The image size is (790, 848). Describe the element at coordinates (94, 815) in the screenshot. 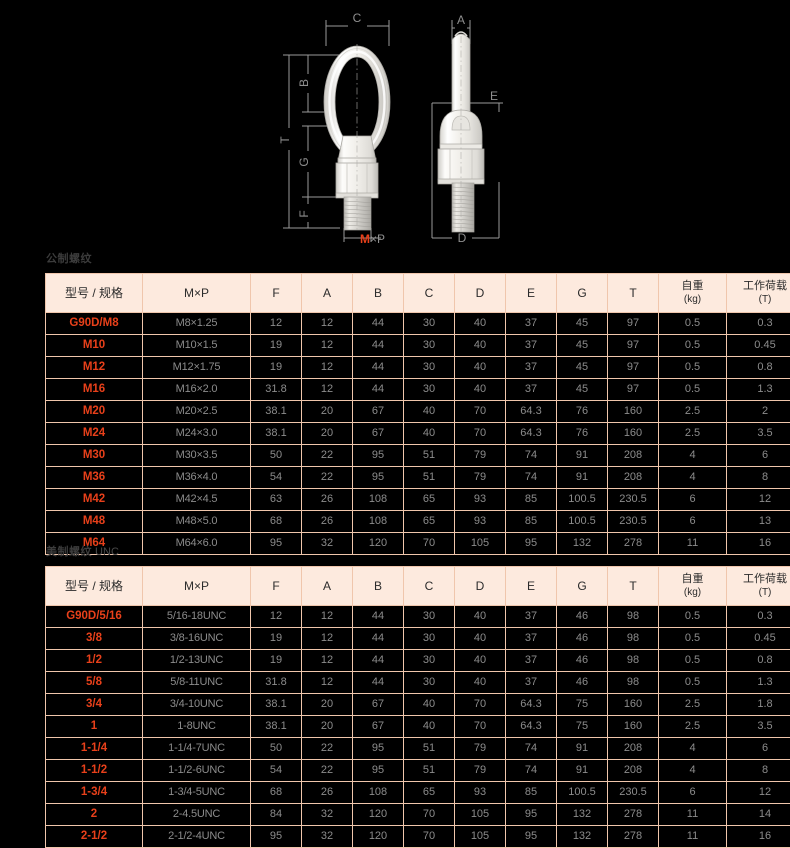

I see `cell-model: 2` at that location.